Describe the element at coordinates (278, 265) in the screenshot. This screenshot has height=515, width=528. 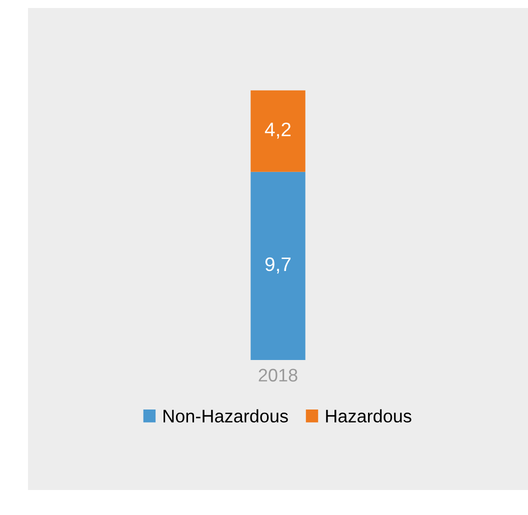
I see `data-label: 9,7` at that location.